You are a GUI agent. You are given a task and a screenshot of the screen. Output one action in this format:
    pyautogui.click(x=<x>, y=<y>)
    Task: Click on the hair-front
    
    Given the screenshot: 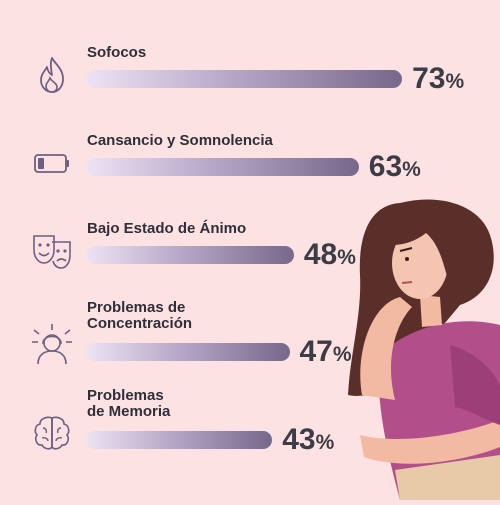 What is the action you would take?
    pyautogui.click(x=424, y=254)
    